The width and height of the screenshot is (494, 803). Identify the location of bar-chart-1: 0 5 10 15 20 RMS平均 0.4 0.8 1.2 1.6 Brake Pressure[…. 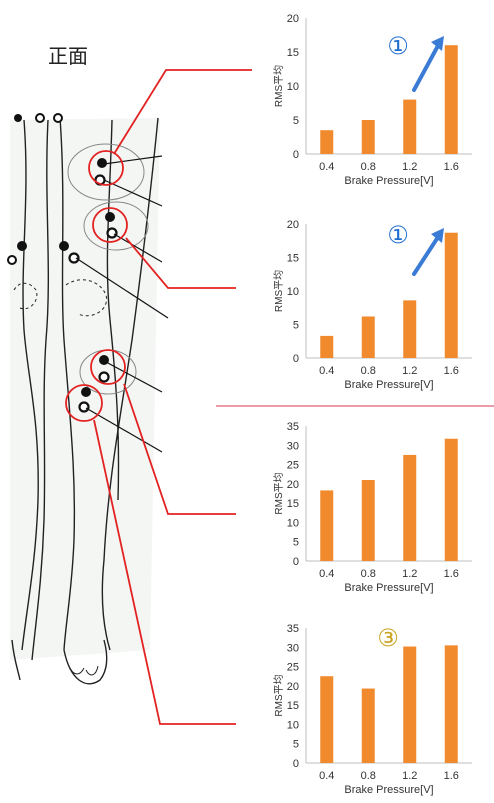
(372, 100).